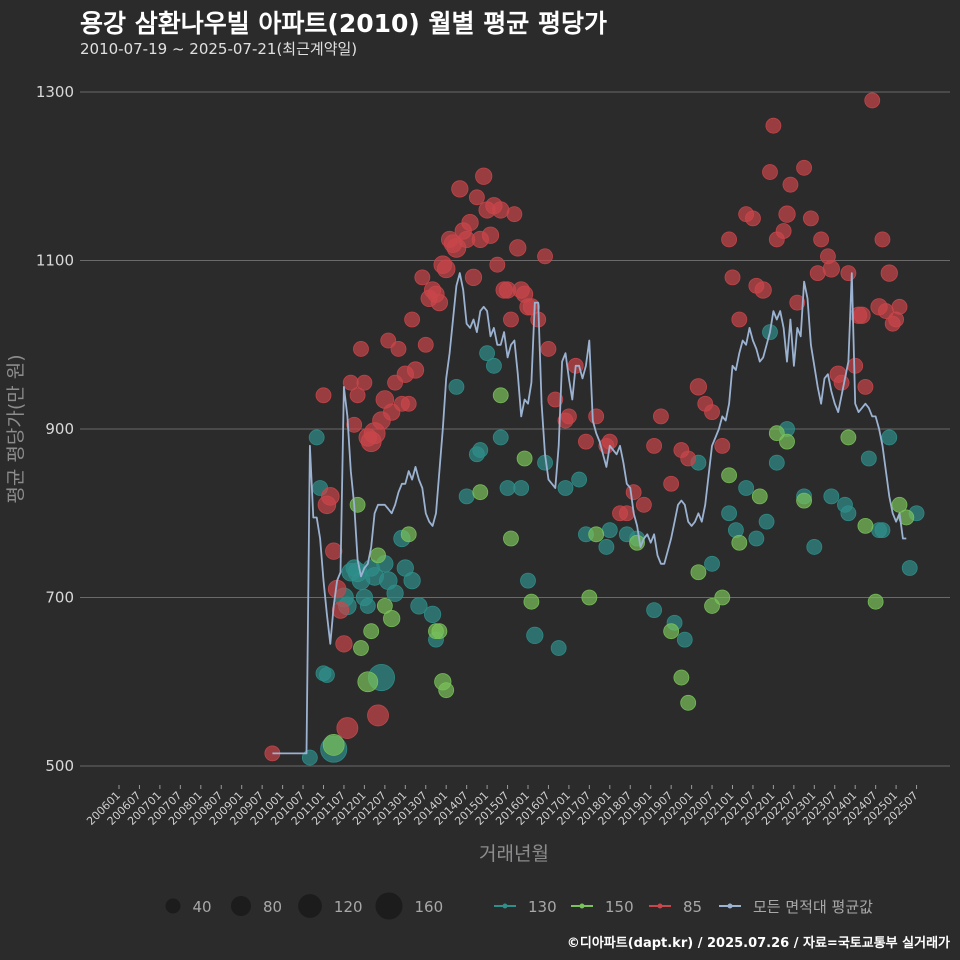 The height and width of the screenshot is (960, 960). Describe the element at coordinates (55, 261) in the screenshot. I see `y-tick-label: 1100` at that location.